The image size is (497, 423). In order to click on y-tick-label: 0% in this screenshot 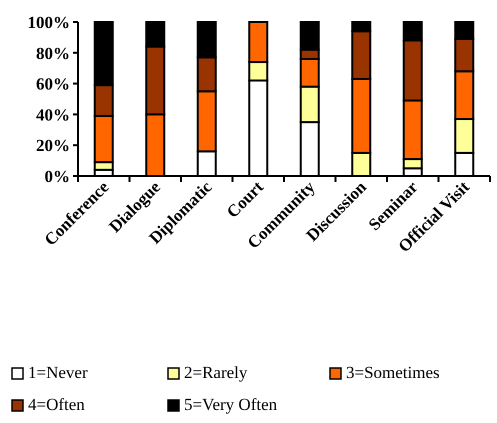, I will do `click(57, 176)`.